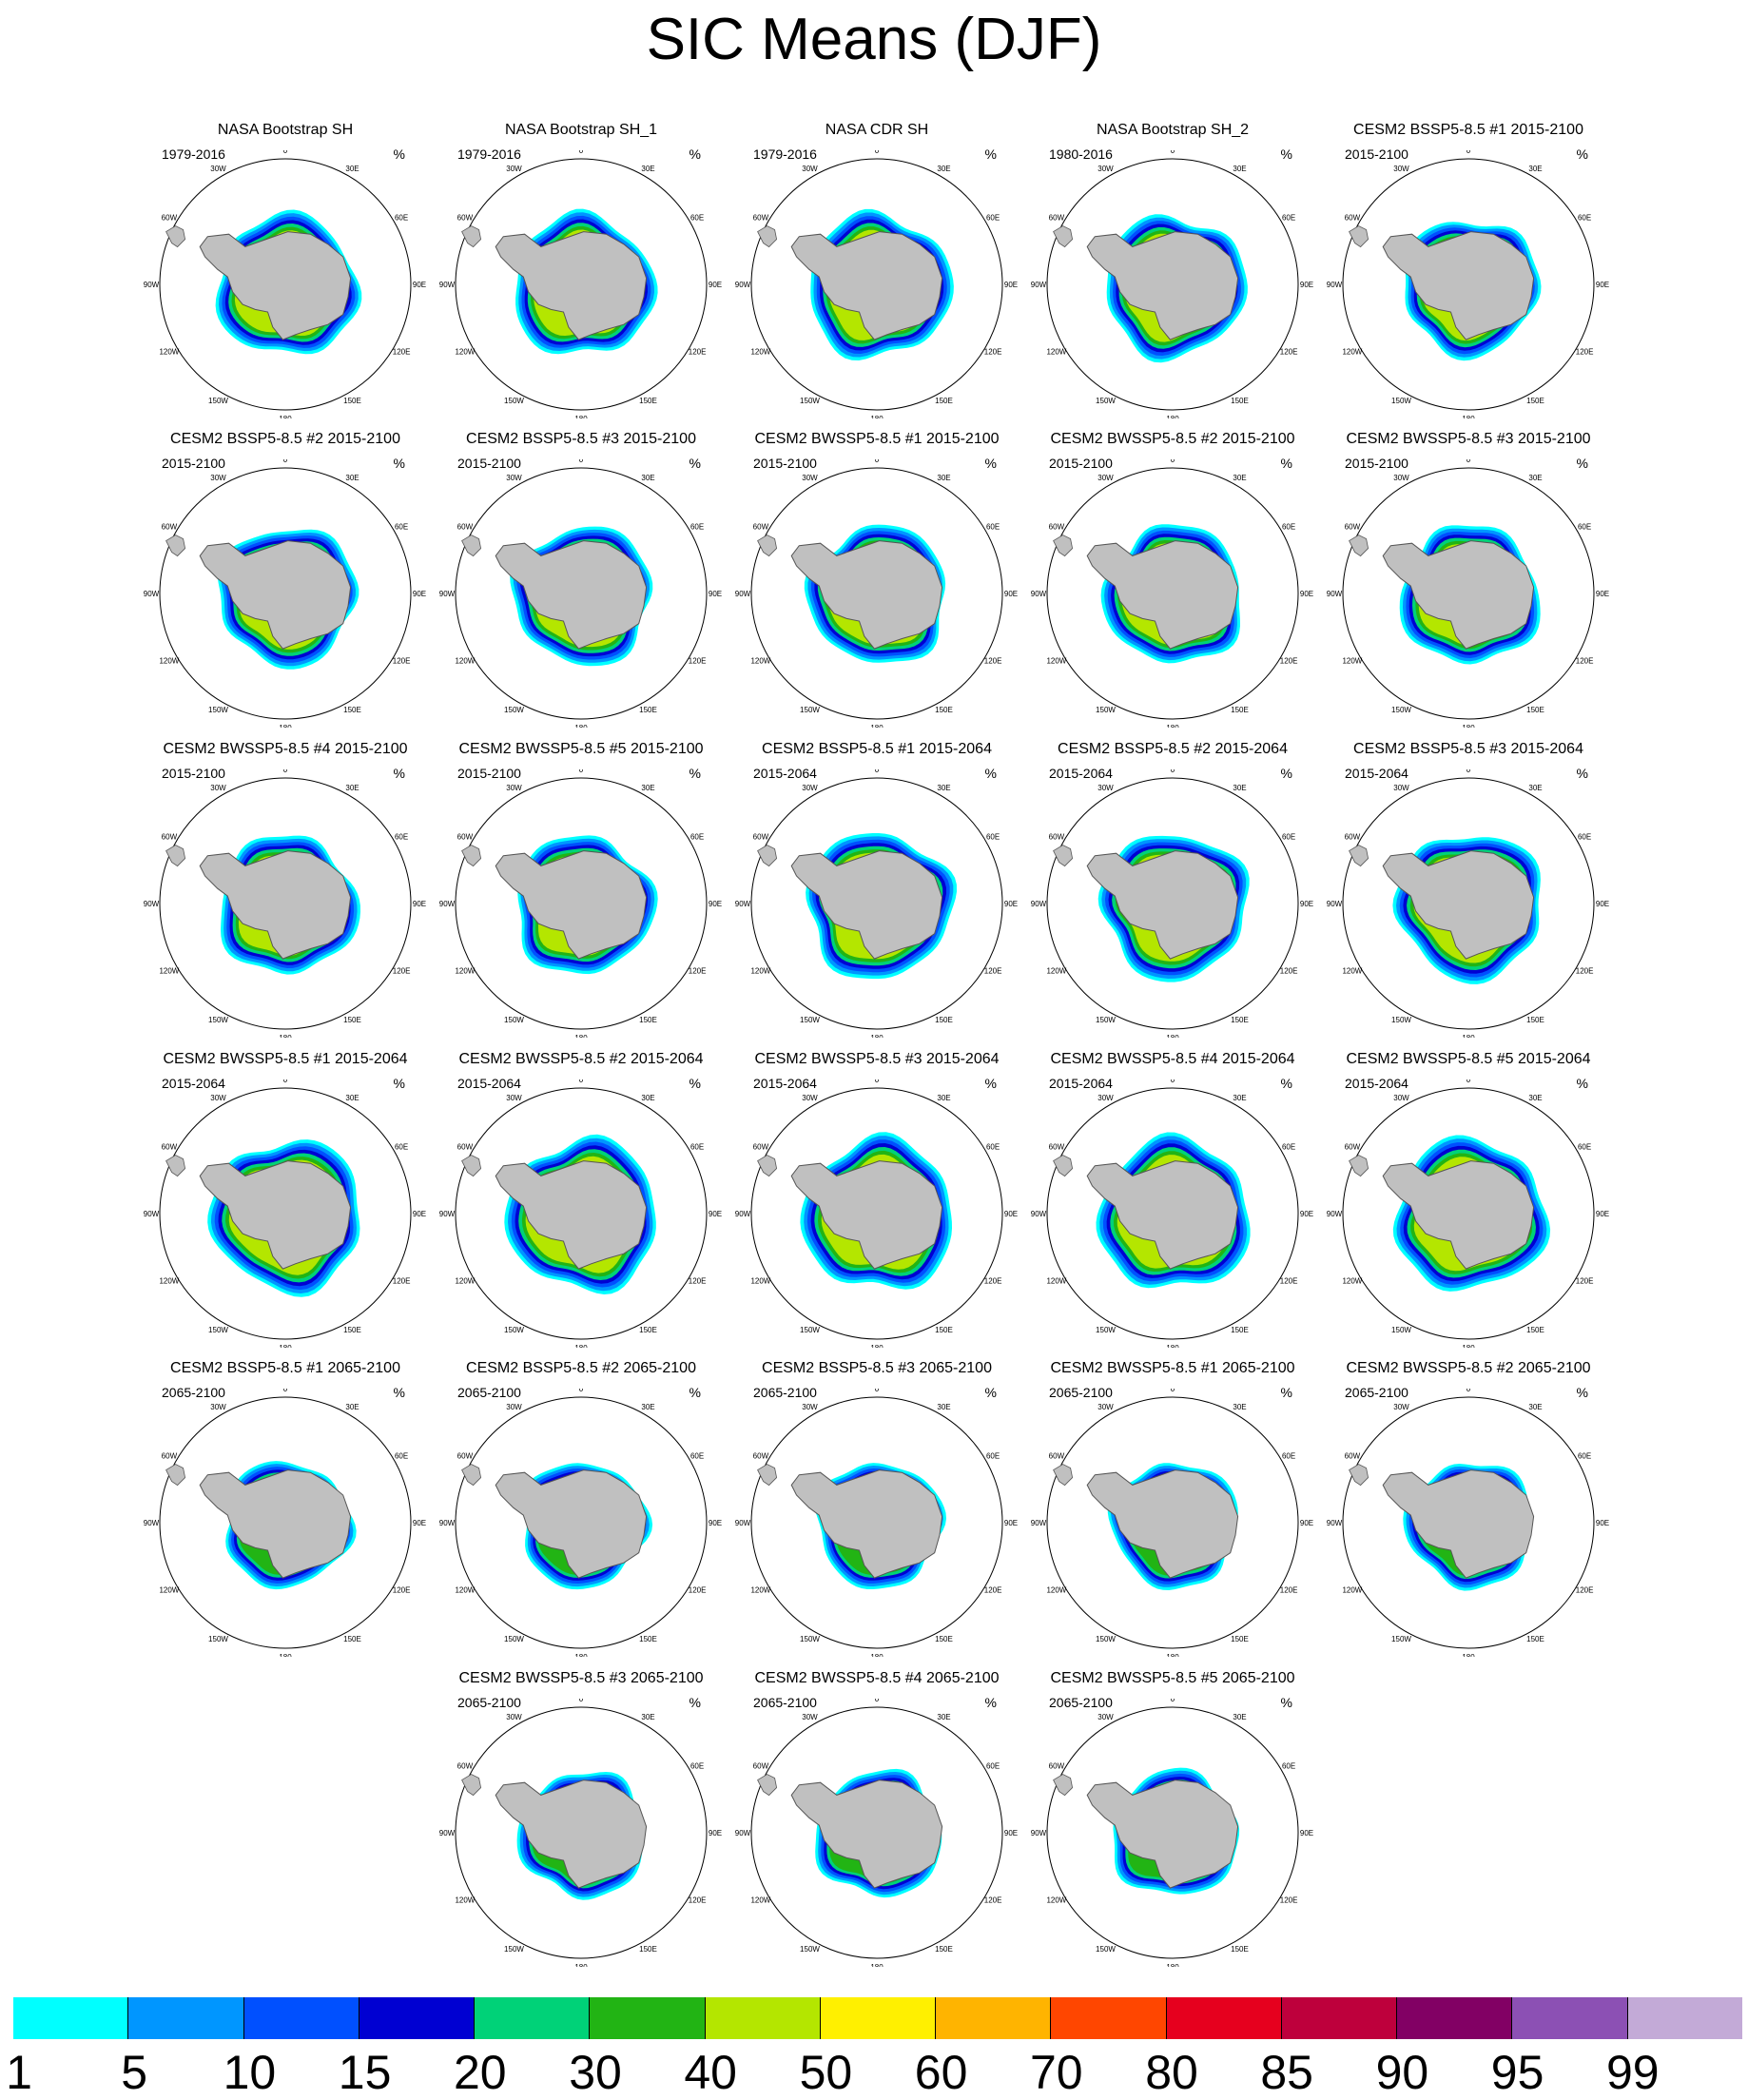 The image size is (1748, 2100). What do you see at coordinates (874, 2072) in the screenshot?
I see `colorbar-labels: 1 5 10 15 20 30 40 50 60 70 80 85 90 95 99` at bounding box center [874, 2072].